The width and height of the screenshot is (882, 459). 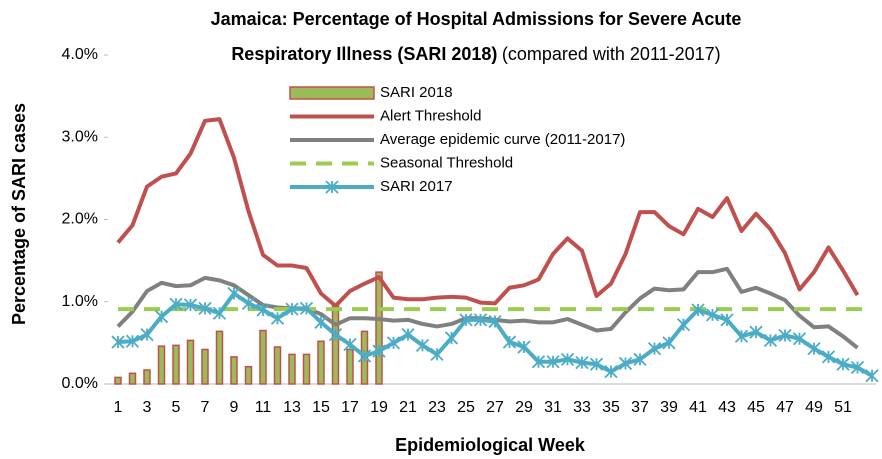 What do you see at coordinates (379, 407) in the screenshot?
I see `x-tick-label: 19` at bounding box center [379, 407].